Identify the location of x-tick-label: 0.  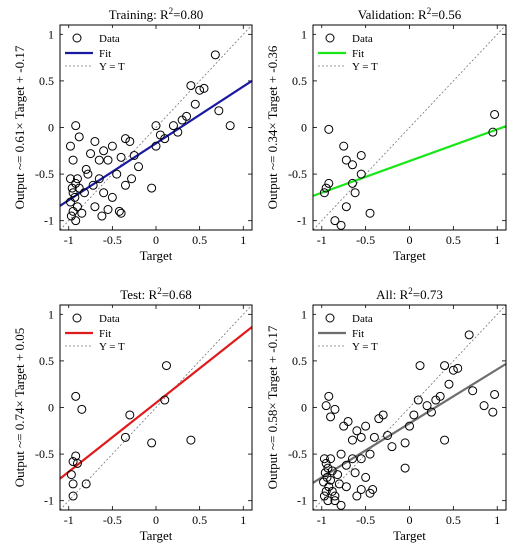
(156, 240).